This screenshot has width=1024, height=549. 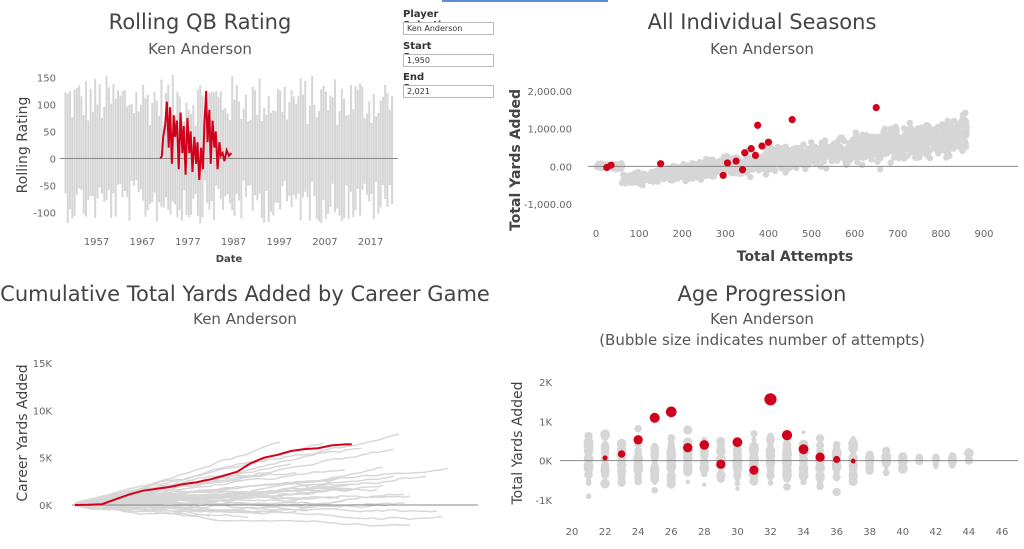 I want to click on start-season-input: 1,950, so click(x=448, y=60).